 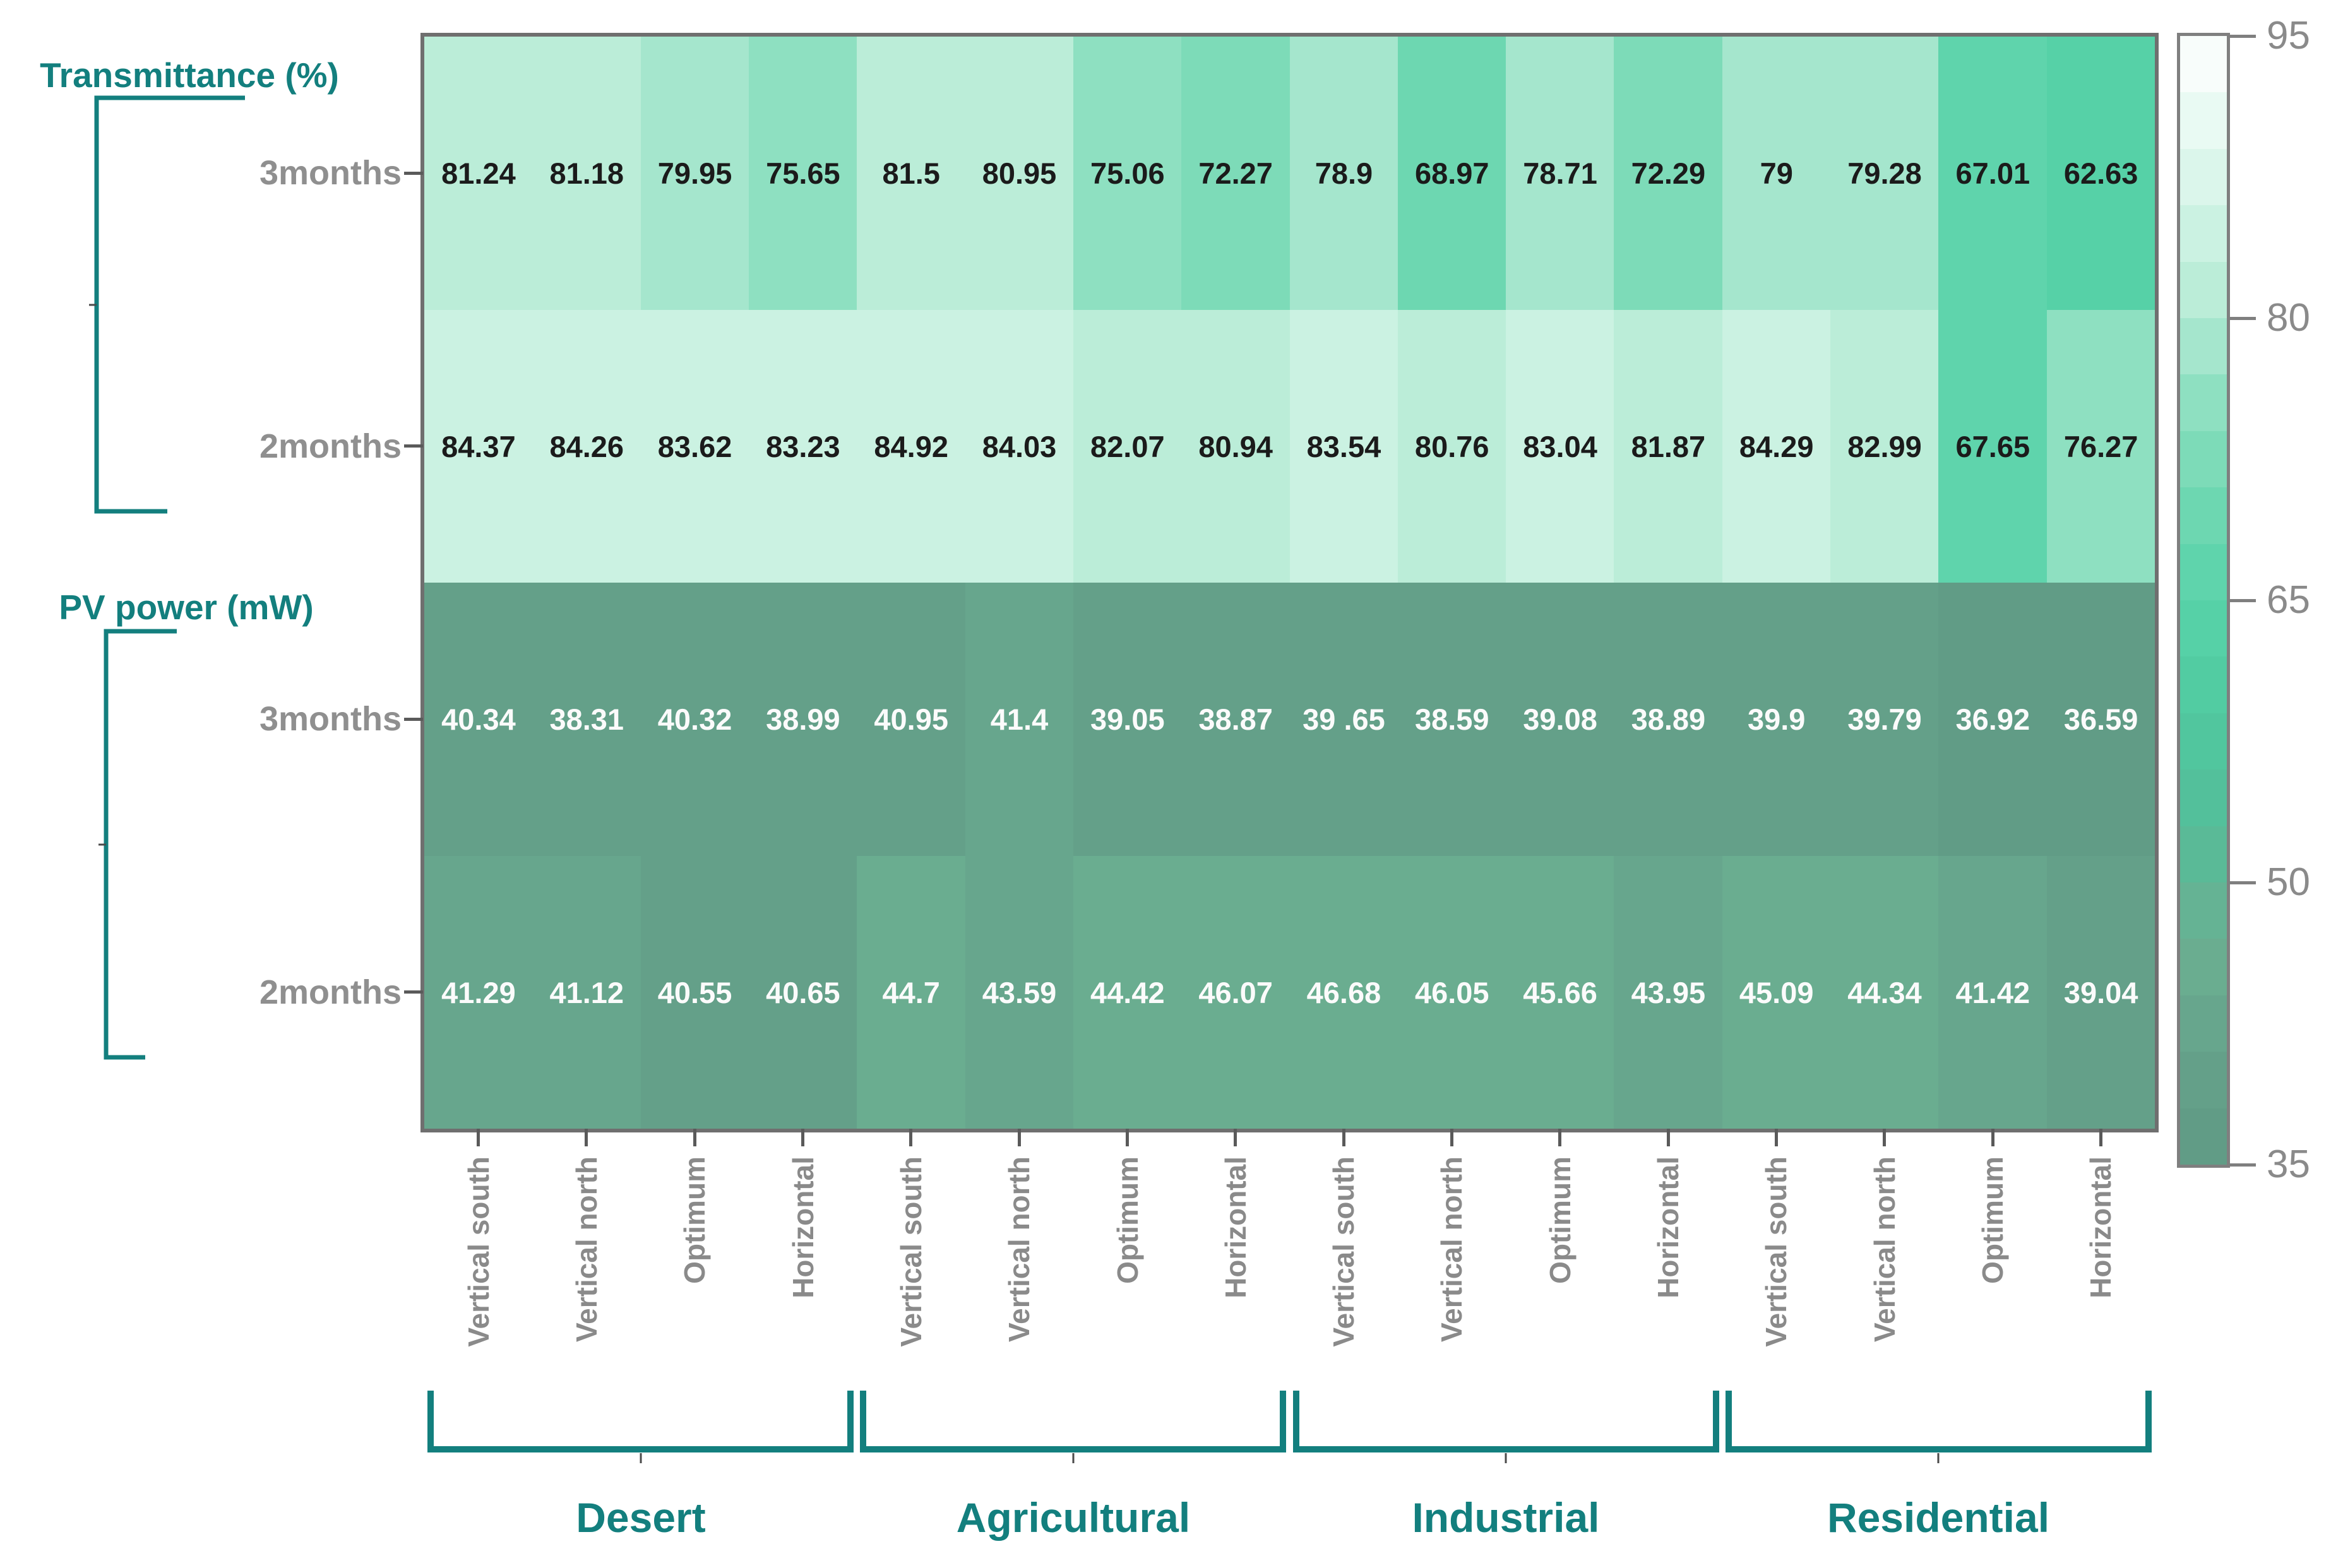 I want to click on heatmap-cell: 62.63, so click(x=2100, y=174).